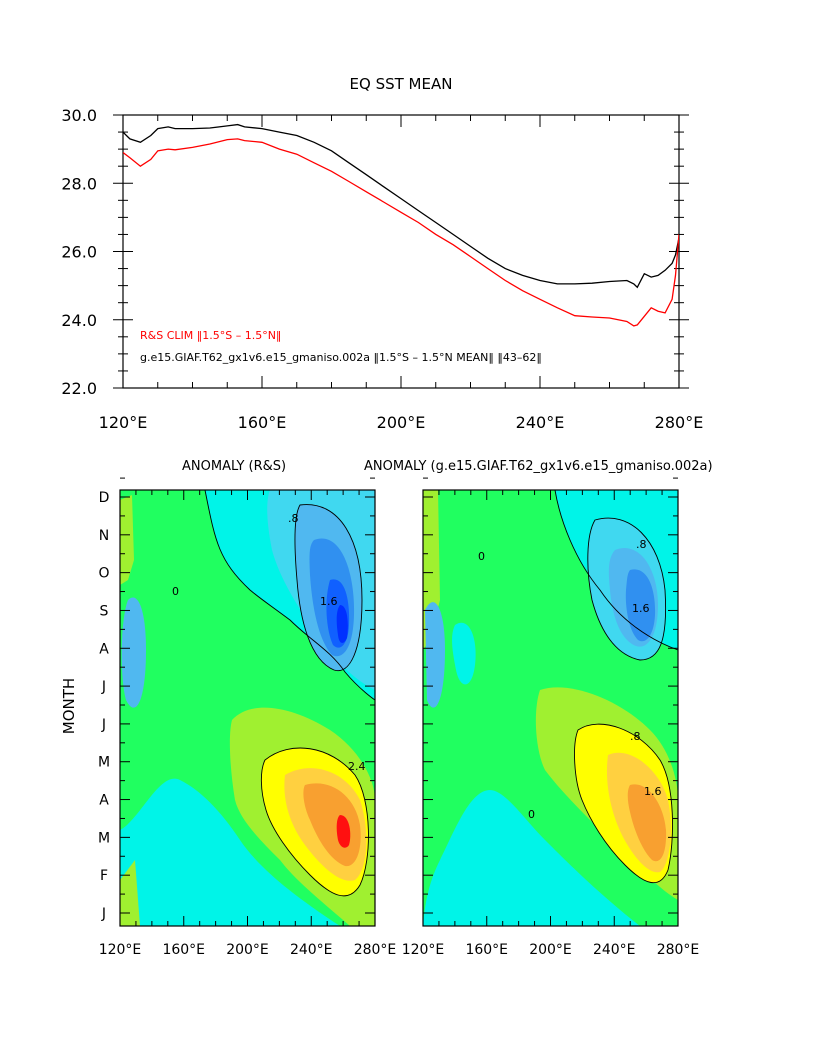  What do you see at coordinates (679, 422) in the screenshot?
I see `sst-x-tick-label: 280°E` at bounding box center [679, 422].